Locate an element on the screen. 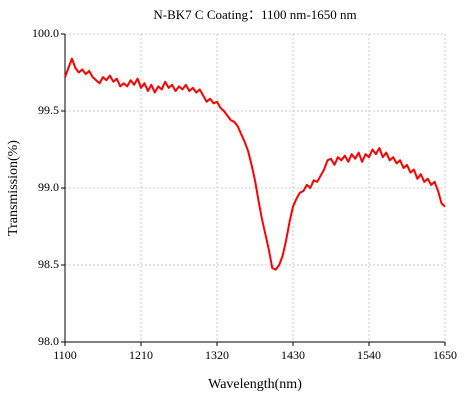  x-tick-label: 1210 is located at coordinates (141, 355).